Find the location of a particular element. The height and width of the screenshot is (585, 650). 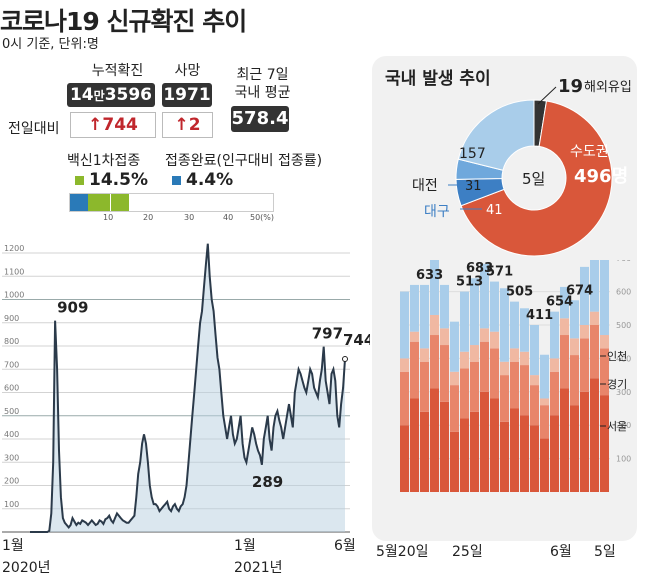

y-tick-label: 1200 is located at coordinates (14, 248).